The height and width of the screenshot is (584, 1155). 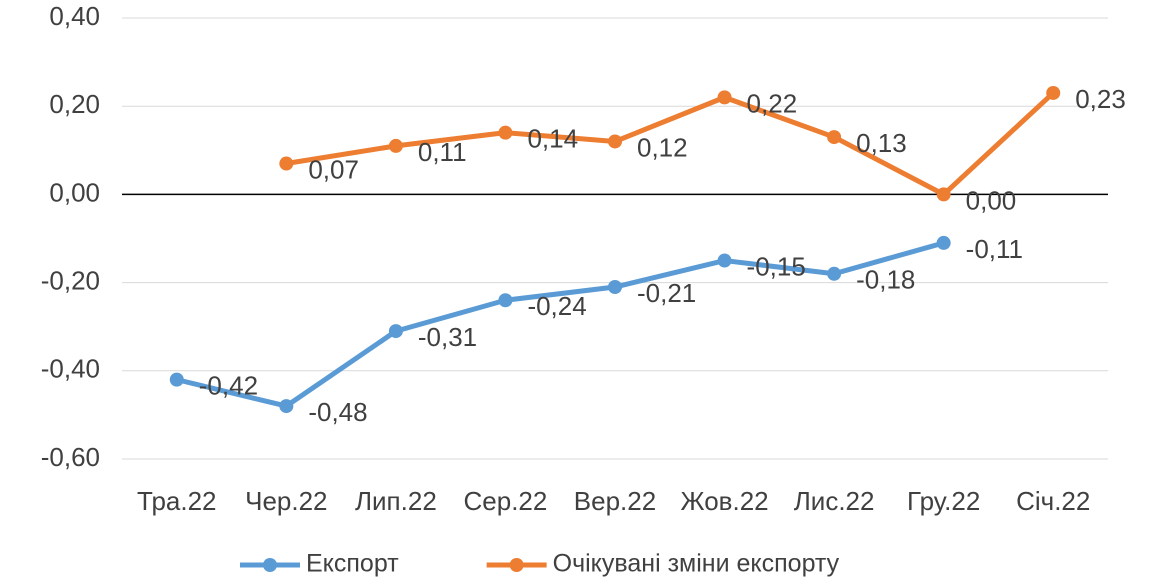 I want to click on x-tick-label: Січ.22, so click(x=1053, y=501).